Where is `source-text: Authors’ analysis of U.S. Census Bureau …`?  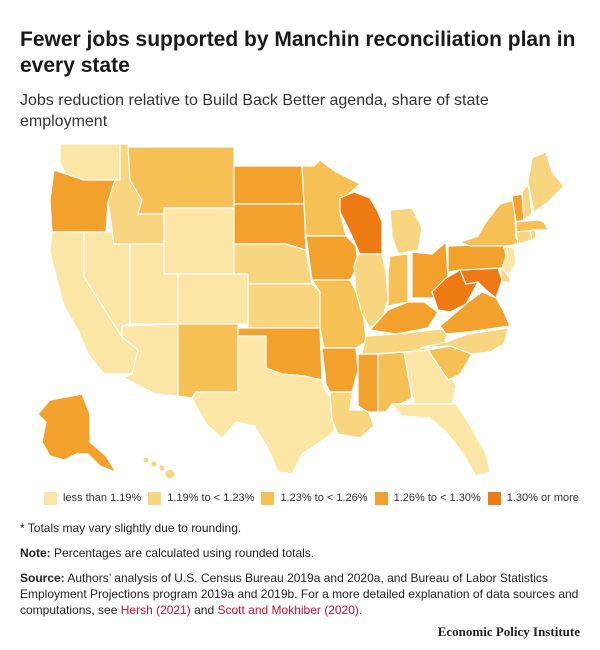 source-text: Authors’ analysis of U.S. Census Bureau … is located at coordinates (299, 594).